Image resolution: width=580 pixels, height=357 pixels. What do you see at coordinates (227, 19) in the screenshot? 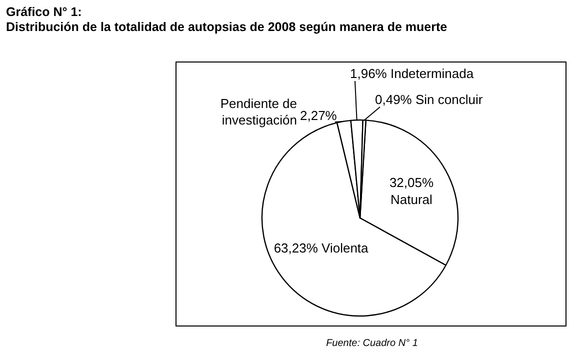
I see `chart-title: Gráfico N° 1: Distribución de la totalidad de autopsias de 2008 según manera de muerte` at bounding box center [227, 19].